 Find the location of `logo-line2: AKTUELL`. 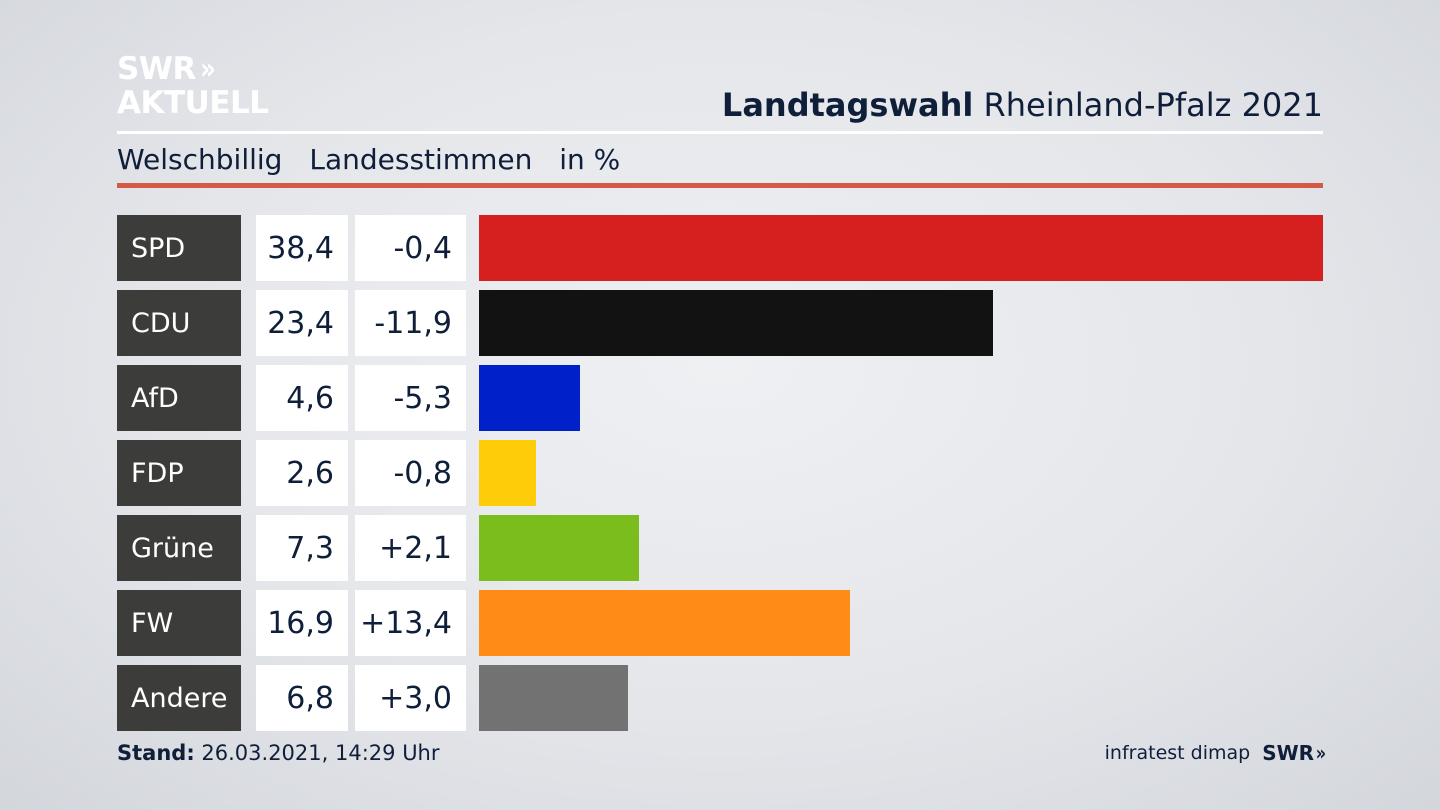

logo-line2: AKTUELL is located at coordinates (193, 103).